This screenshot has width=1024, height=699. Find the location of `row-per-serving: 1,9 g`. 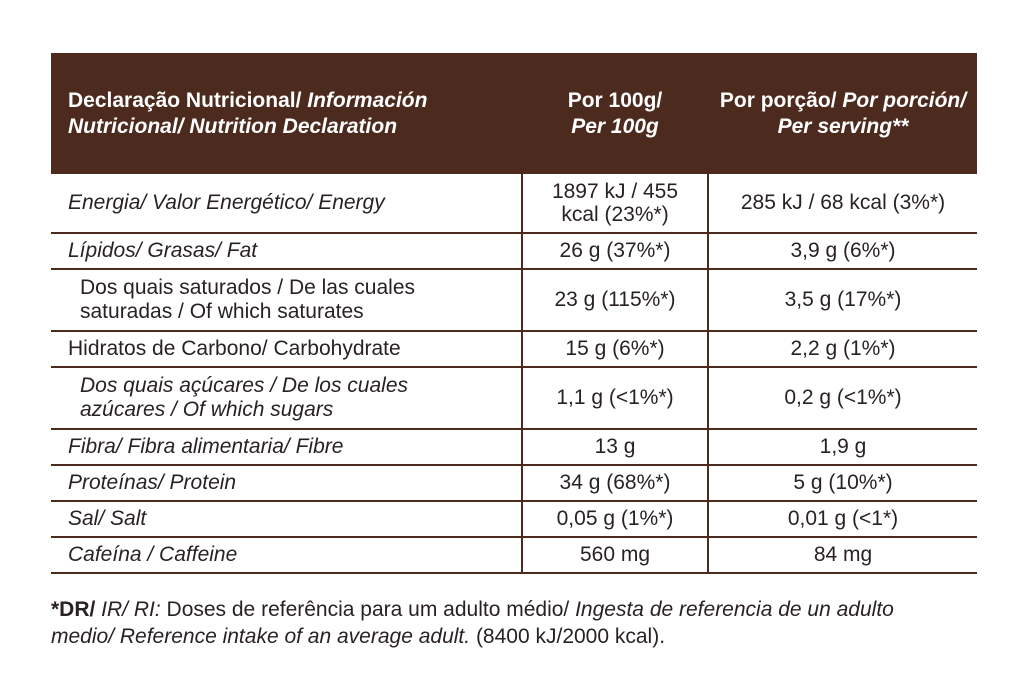

row-per-serving: 1,9 g is located at coordinates (843, 446).